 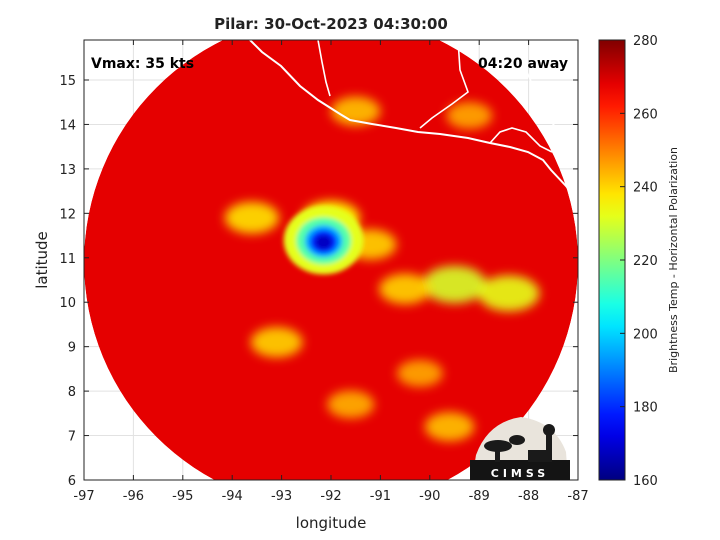 What do you see at coordinates (528, 496) in the screenshot?
I see `x-tick-label: -88` at bounding box center [528, 496].